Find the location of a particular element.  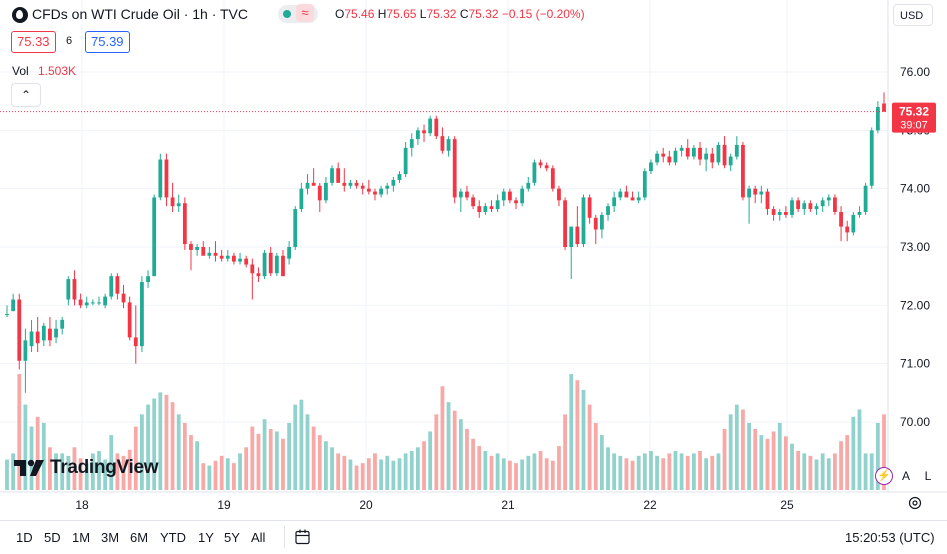

range-button-3m: 3M is located at coordinates (110, 537).